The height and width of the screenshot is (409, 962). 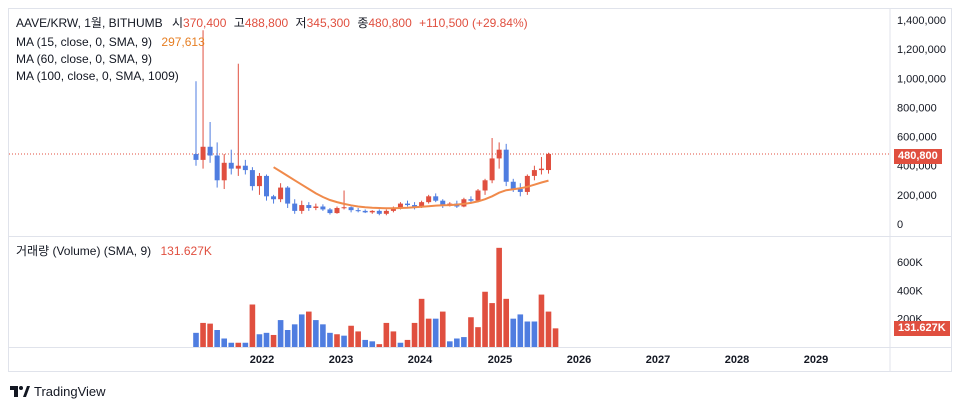 What do you see at coordinates (900, 225) in the screenshot?
I see `price-tick-label: 0` at bounding box center [900, 225].